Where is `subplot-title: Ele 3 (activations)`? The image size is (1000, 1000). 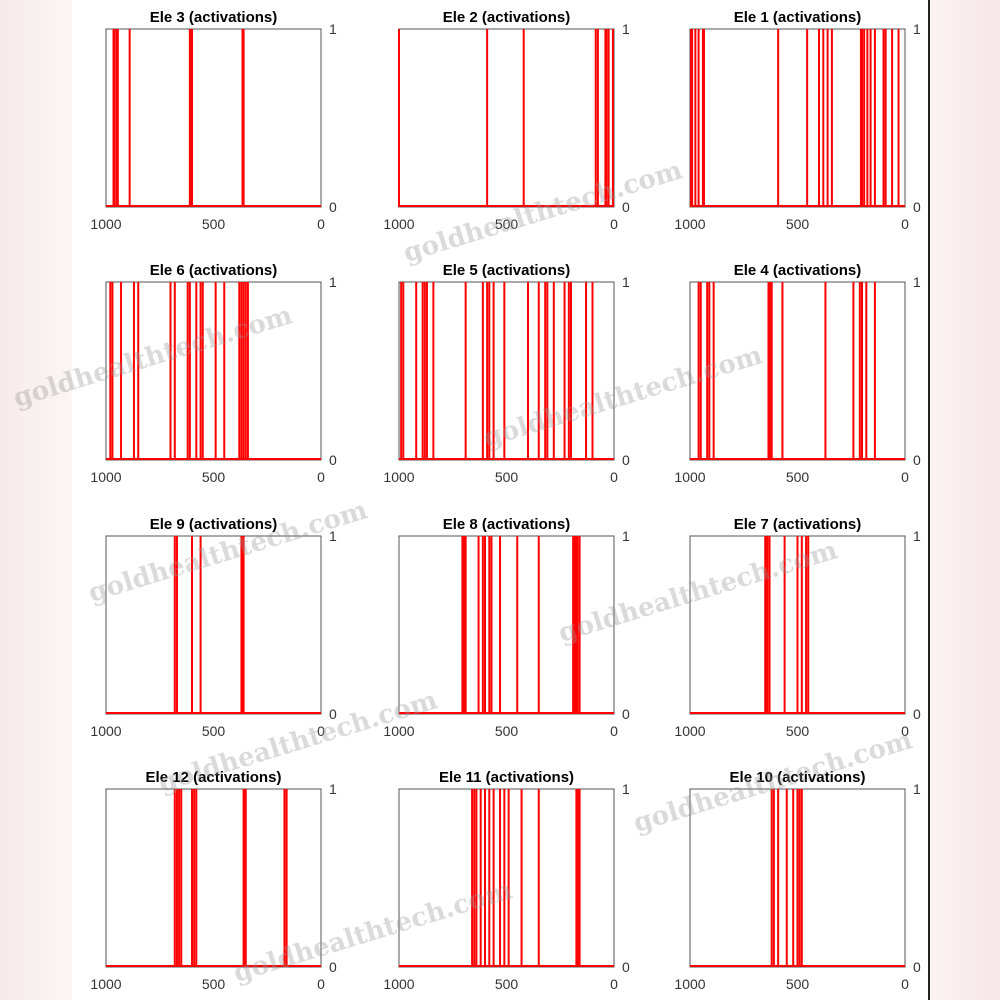 subplot-title: Ele 3 (activations) is located at coordinates (214, 17).